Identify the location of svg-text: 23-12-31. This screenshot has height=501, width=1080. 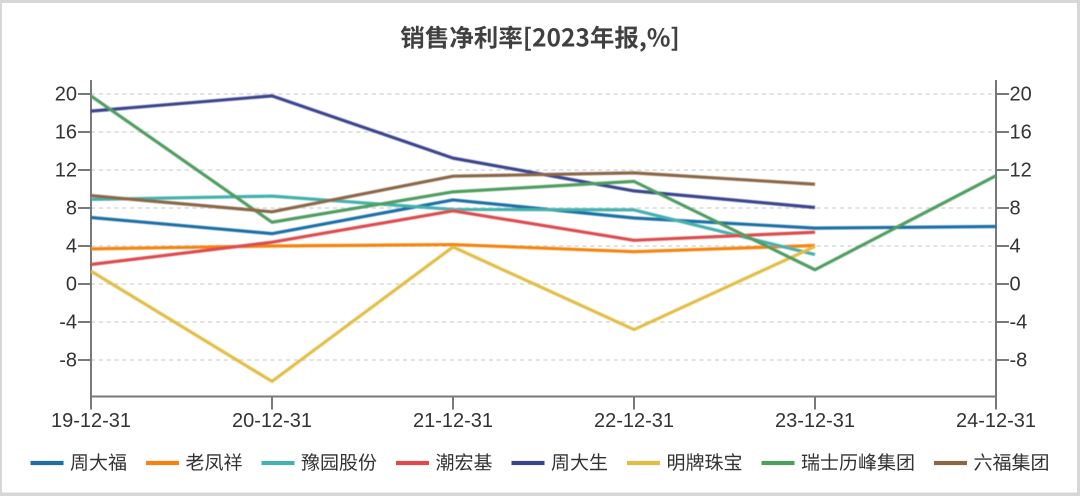
(815, 421).